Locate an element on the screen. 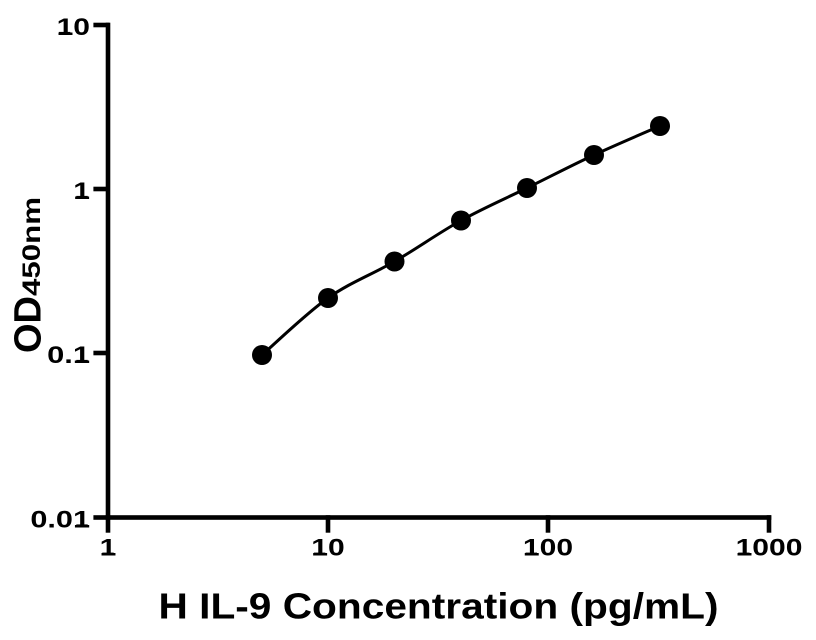  svg-text: 100 is located at coordinates (548, 548).